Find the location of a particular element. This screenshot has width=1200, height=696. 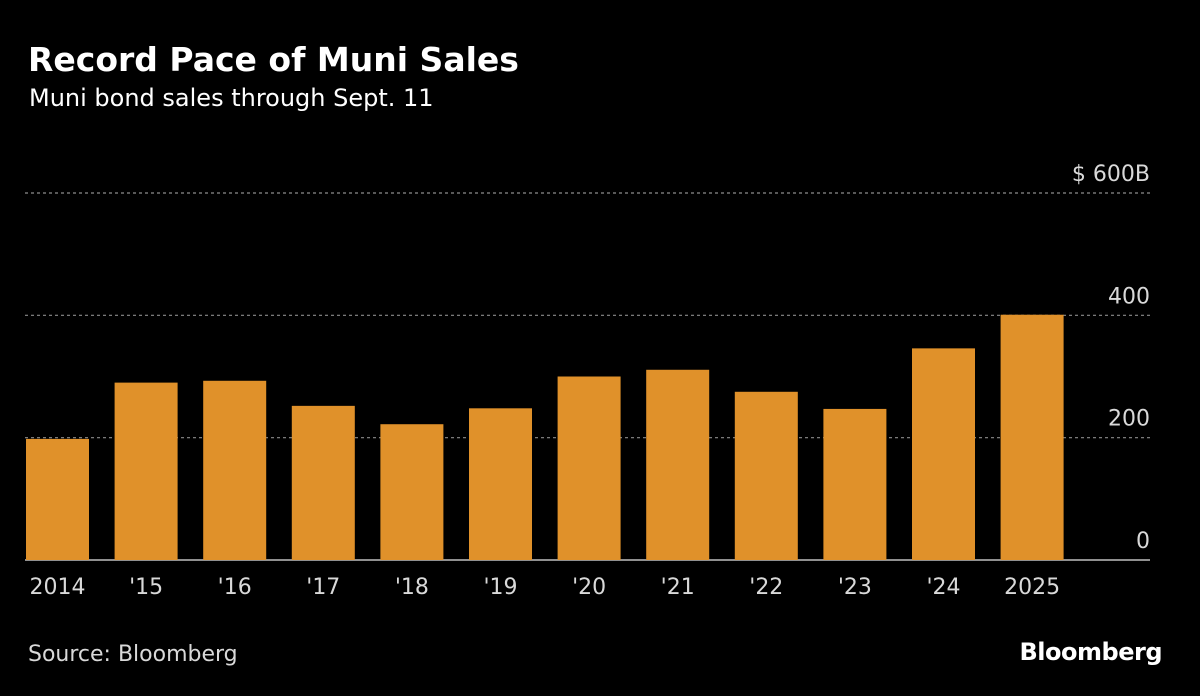

x-tick-label: '24 is located at coordinates (943, 587).